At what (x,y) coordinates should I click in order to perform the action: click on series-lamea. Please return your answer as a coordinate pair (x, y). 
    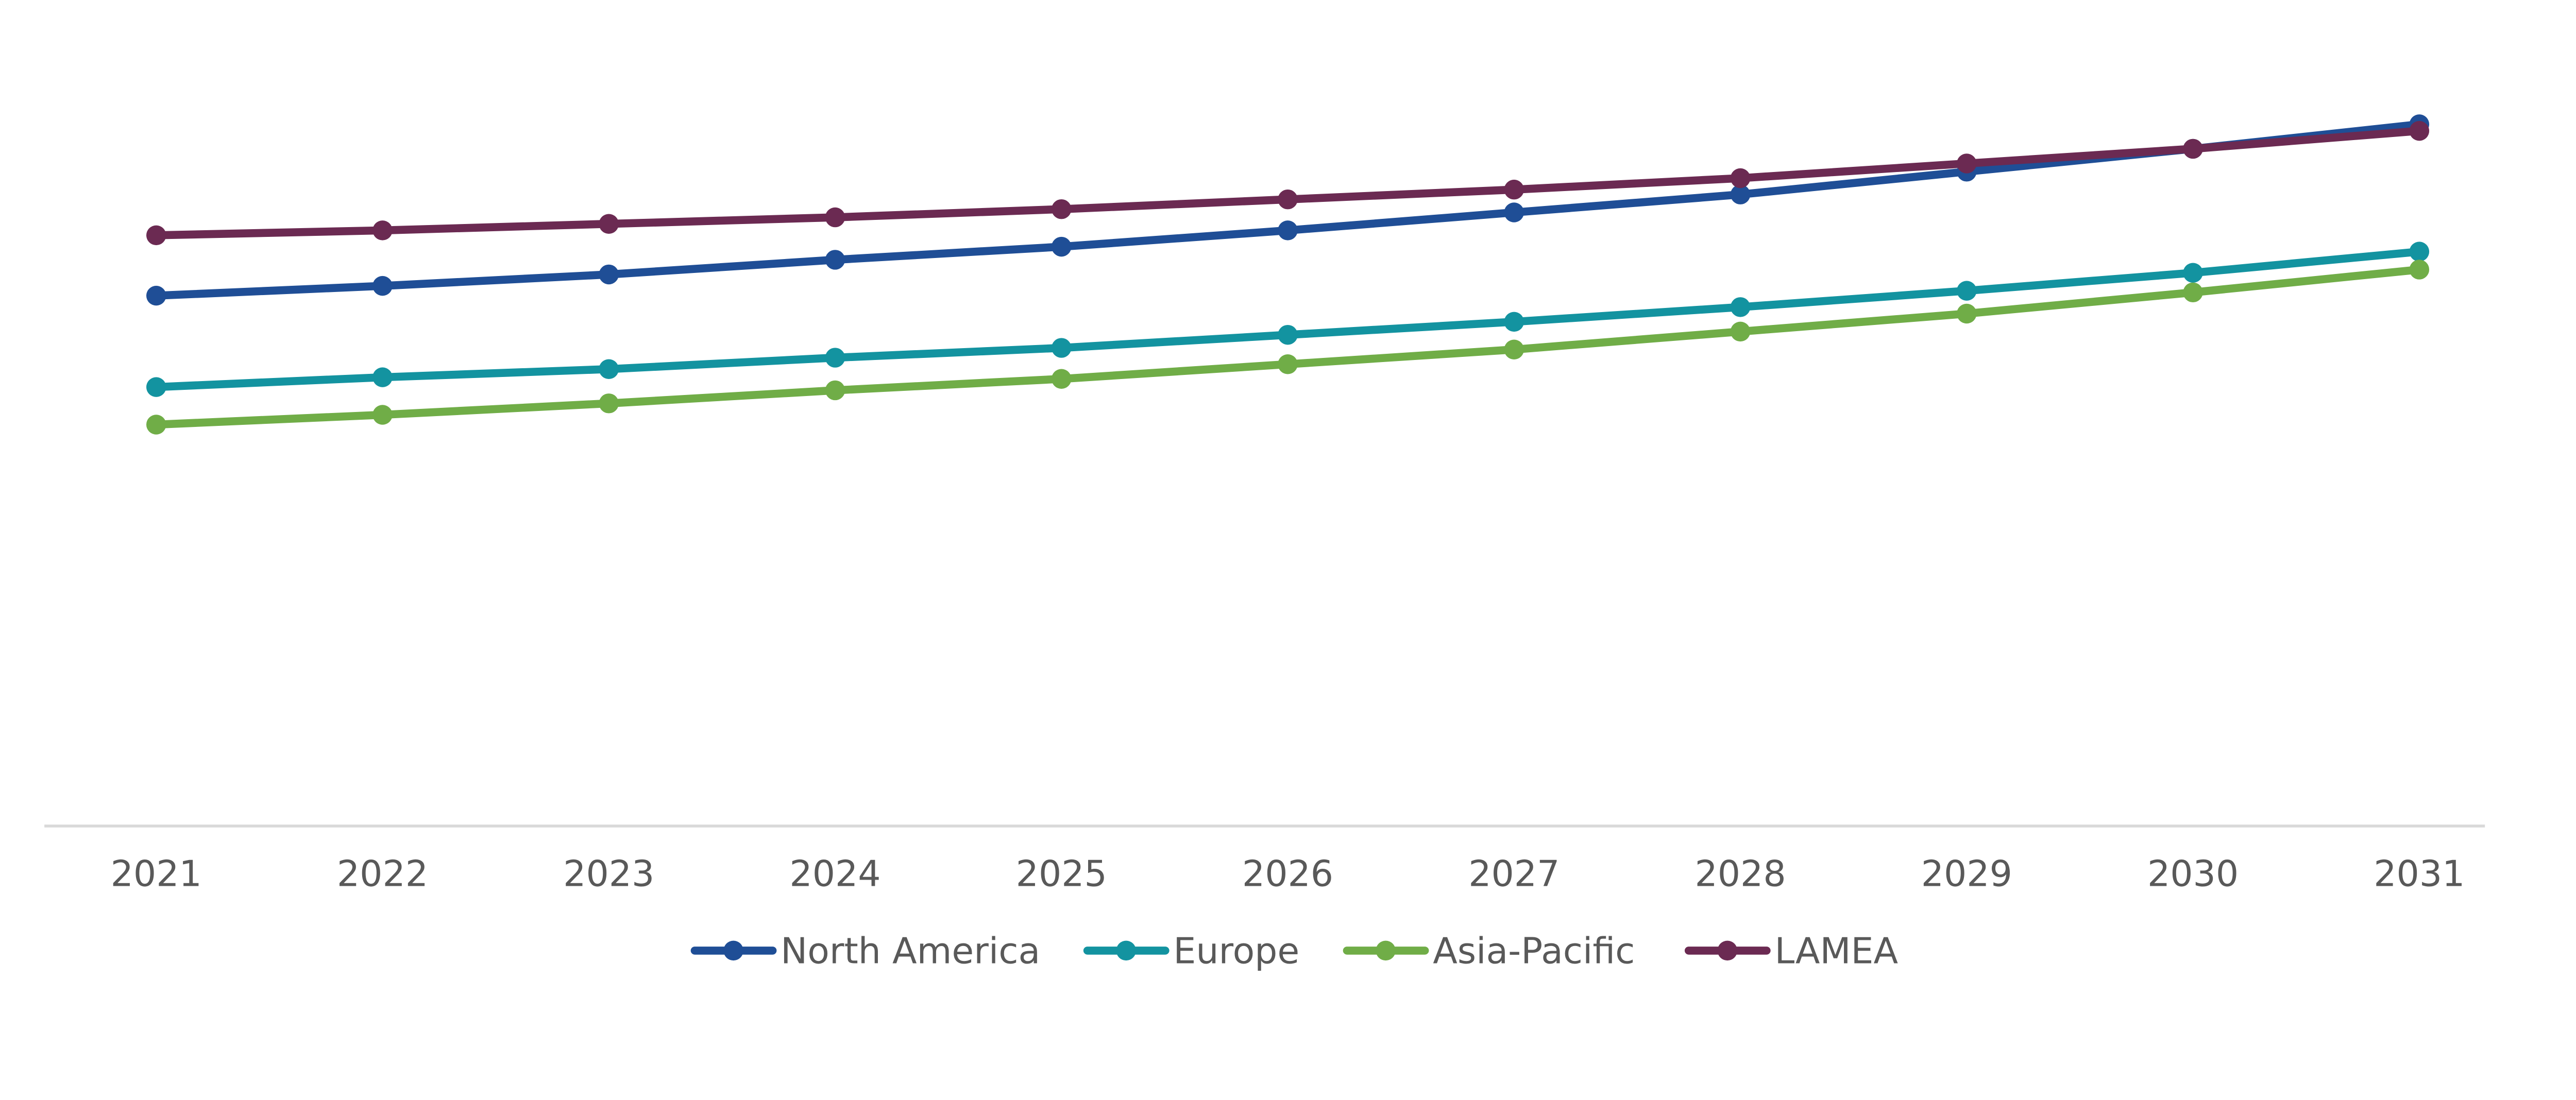
    Looking at the image, I should click on (1288, 183).